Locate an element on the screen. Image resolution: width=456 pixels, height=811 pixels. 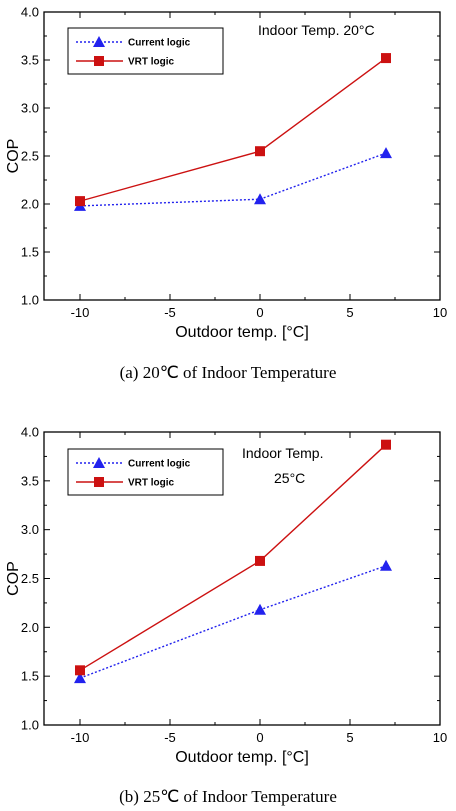
indoor-temp-annotation: 25°C is located at coordinates (289, 478).